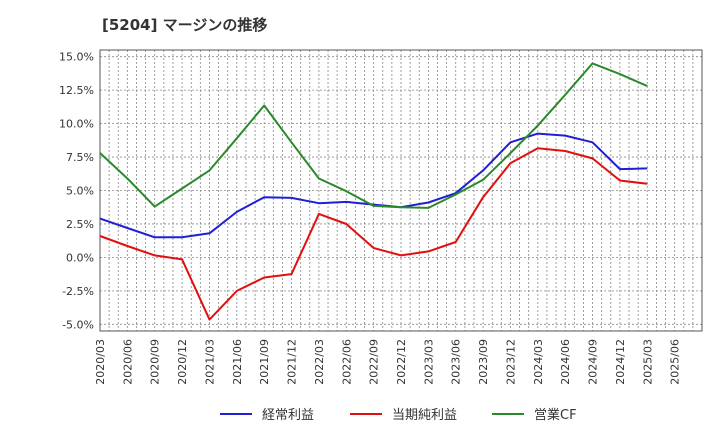 This screenshot has height=440, width=720. What do you see at coordinates (565, 362) in the screenshot?
I see `x-tick-label: 2024/06` at bounding box center [565, 362].